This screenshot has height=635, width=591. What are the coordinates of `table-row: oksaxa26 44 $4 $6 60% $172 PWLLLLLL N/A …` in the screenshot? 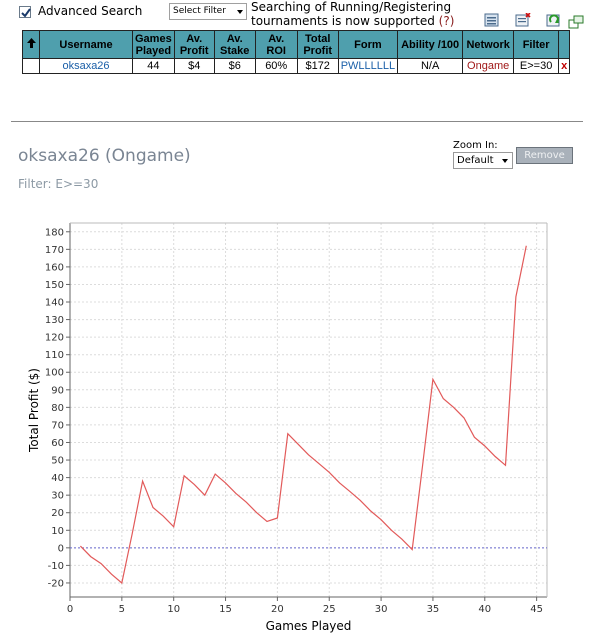 It's located at (296, 66).